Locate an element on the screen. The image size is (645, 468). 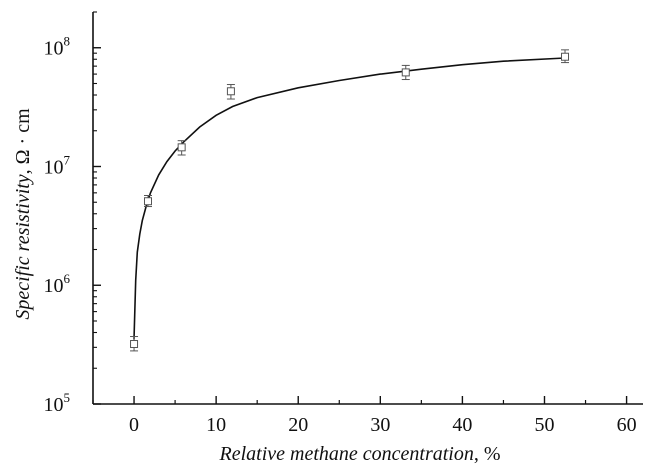
x-tick-label: 20 is located at coordinates (298, 425).